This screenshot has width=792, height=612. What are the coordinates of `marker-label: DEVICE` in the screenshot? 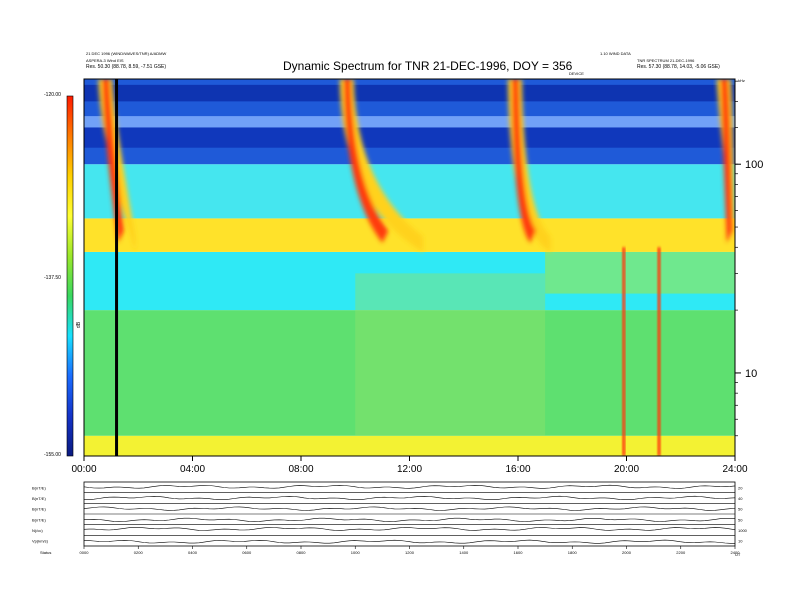 It's located at (576, 73).